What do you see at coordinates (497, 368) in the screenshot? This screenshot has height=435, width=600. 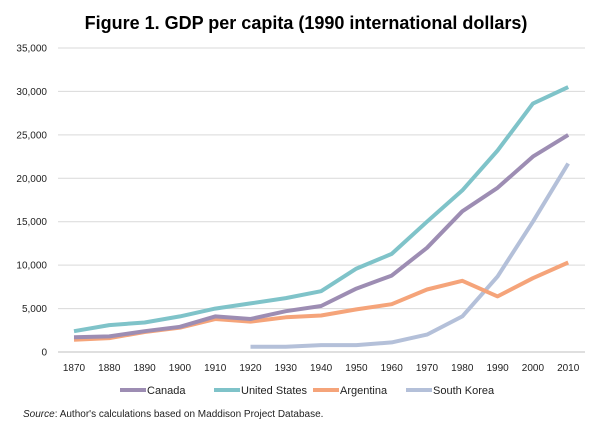 I see `x-tick-label: 1990` at bounding box center [497, 368].